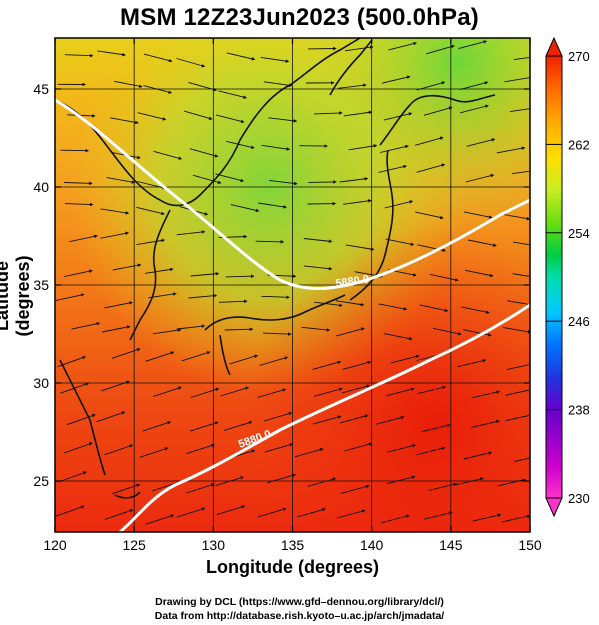  Describe the element at coordinates (293, 545) in the screenshot. I see `x-tick-label: 135` at that location.